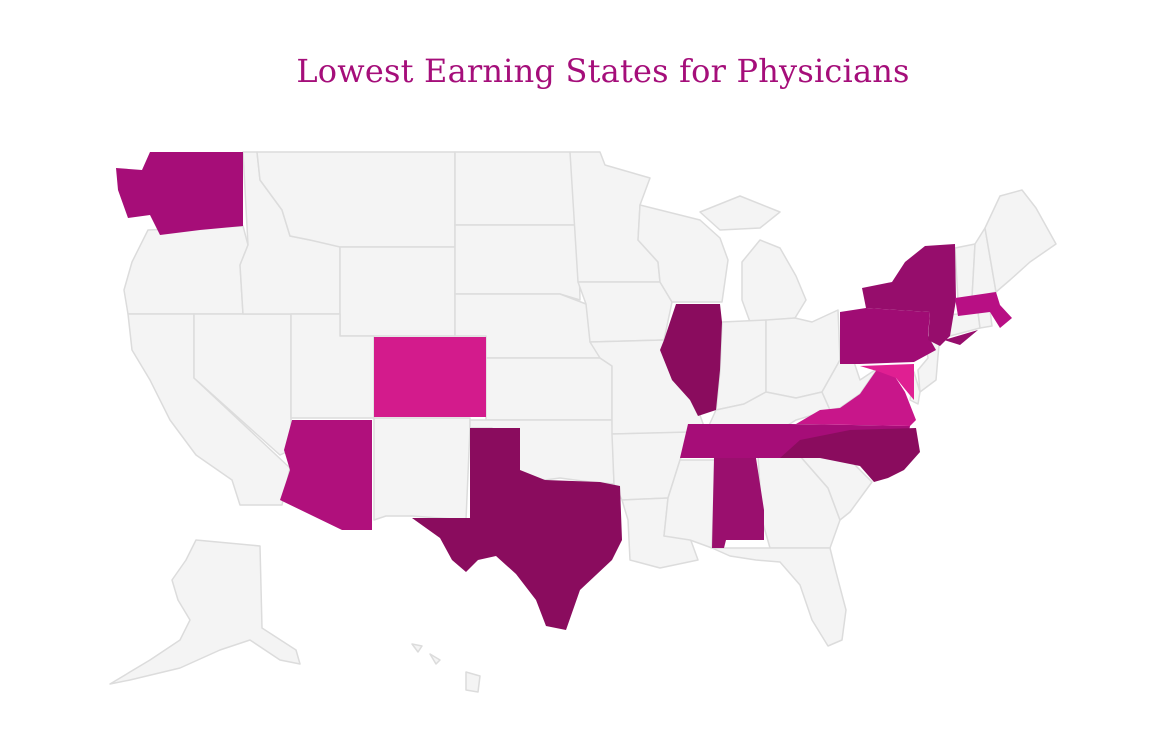 This screenshot has height=756, width=1176. What do you see at coordinates (738, 503) in the screenshot?
I see `state-alabama` at bounding box center [738, 503].